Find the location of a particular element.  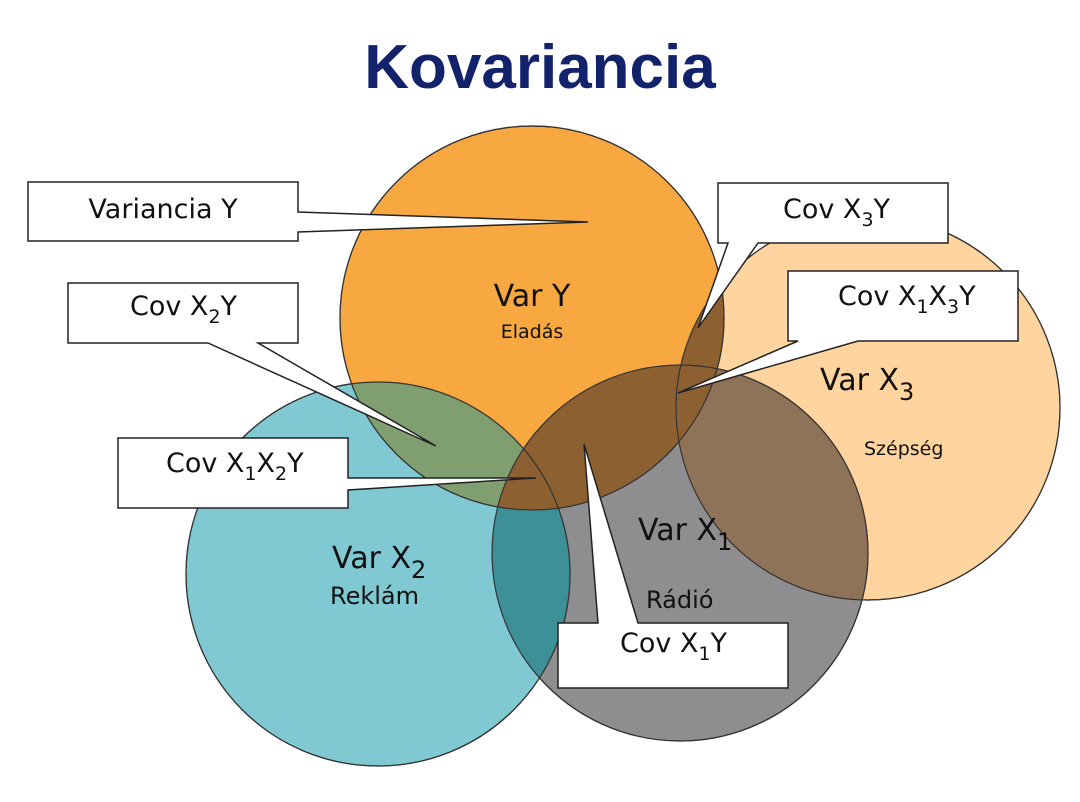

callout-variancia-y: Variancia Y is located at coordinates (308, 211).